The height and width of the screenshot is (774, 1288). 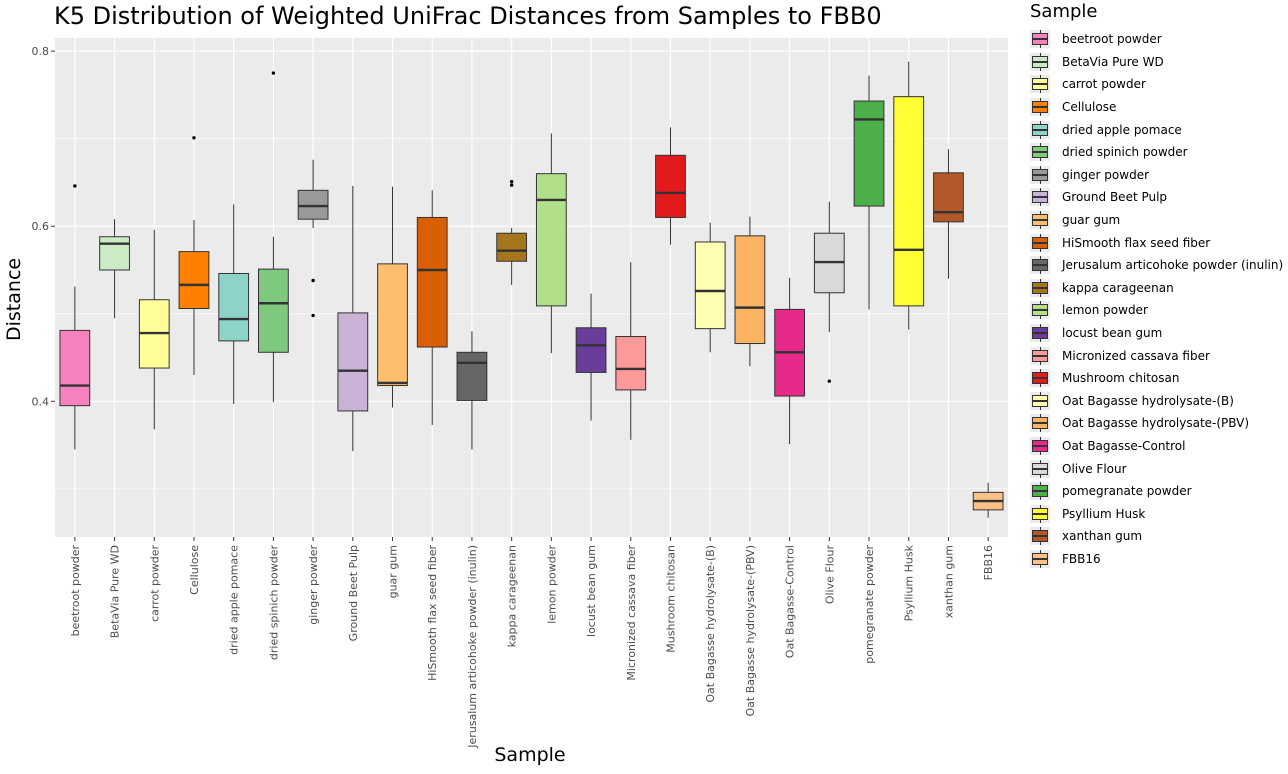 What do you see at coordinates (1156, 175) in the screenshot?
I see `legend-item: ginger powder` at bounding box center [1156, 175].